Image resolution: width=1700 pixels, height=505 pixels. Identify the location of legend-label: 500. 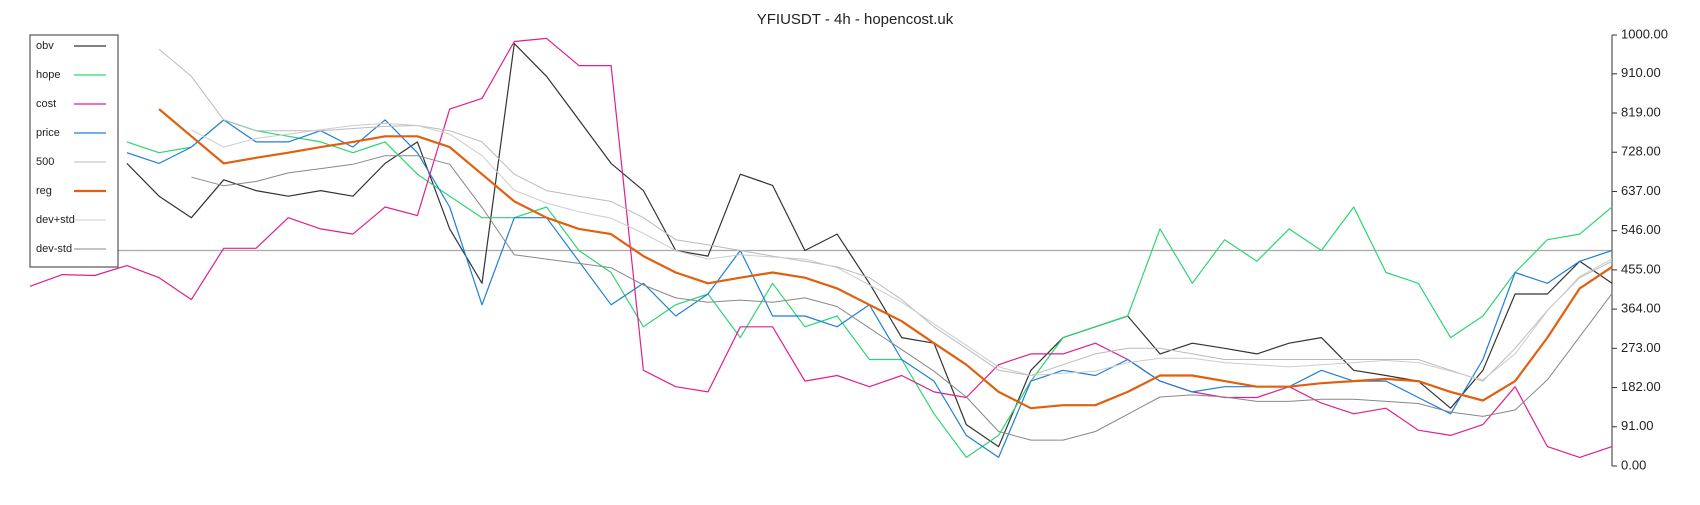
(45, 162).